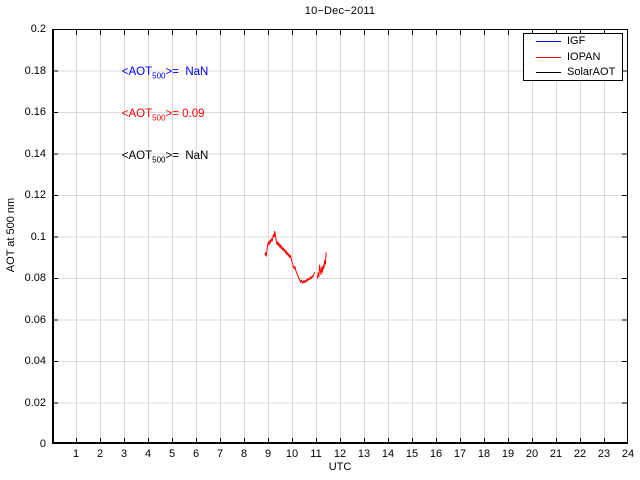 The width and height of the screenshot is (640, 480). I want to click on x-tick-label: 12, so click(340, 454).